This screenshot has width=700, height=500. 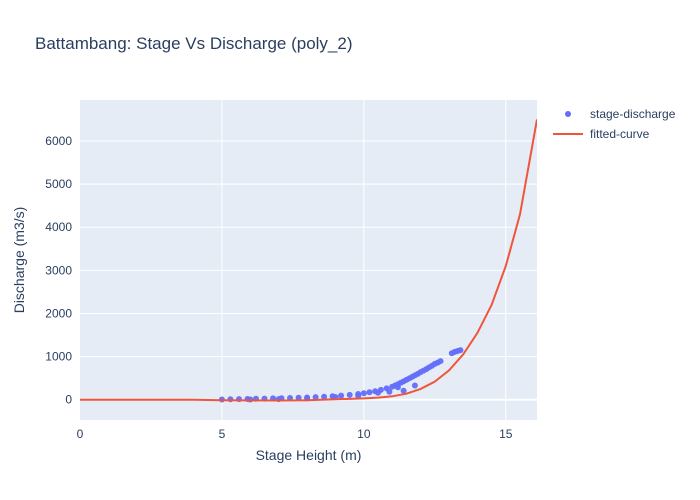 I want to click on legend: stage-discharge fitted-curve, so click(x=611, y=124).